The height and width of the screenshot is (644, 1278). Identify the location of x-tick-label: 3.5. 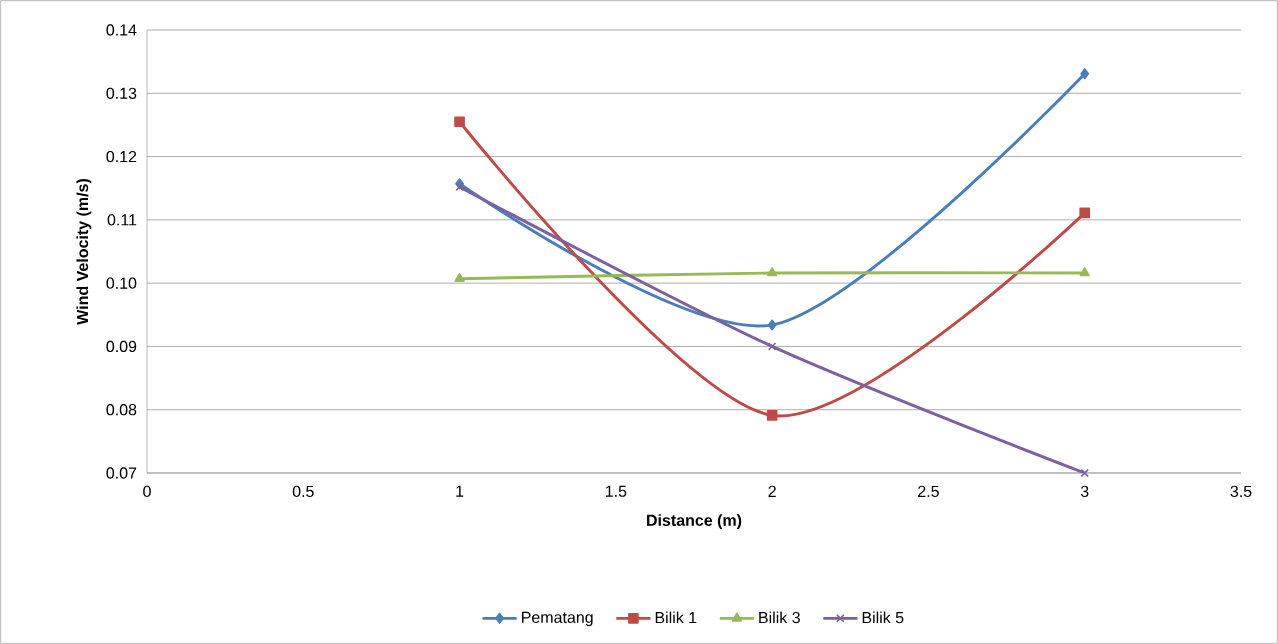
(1241, 491).